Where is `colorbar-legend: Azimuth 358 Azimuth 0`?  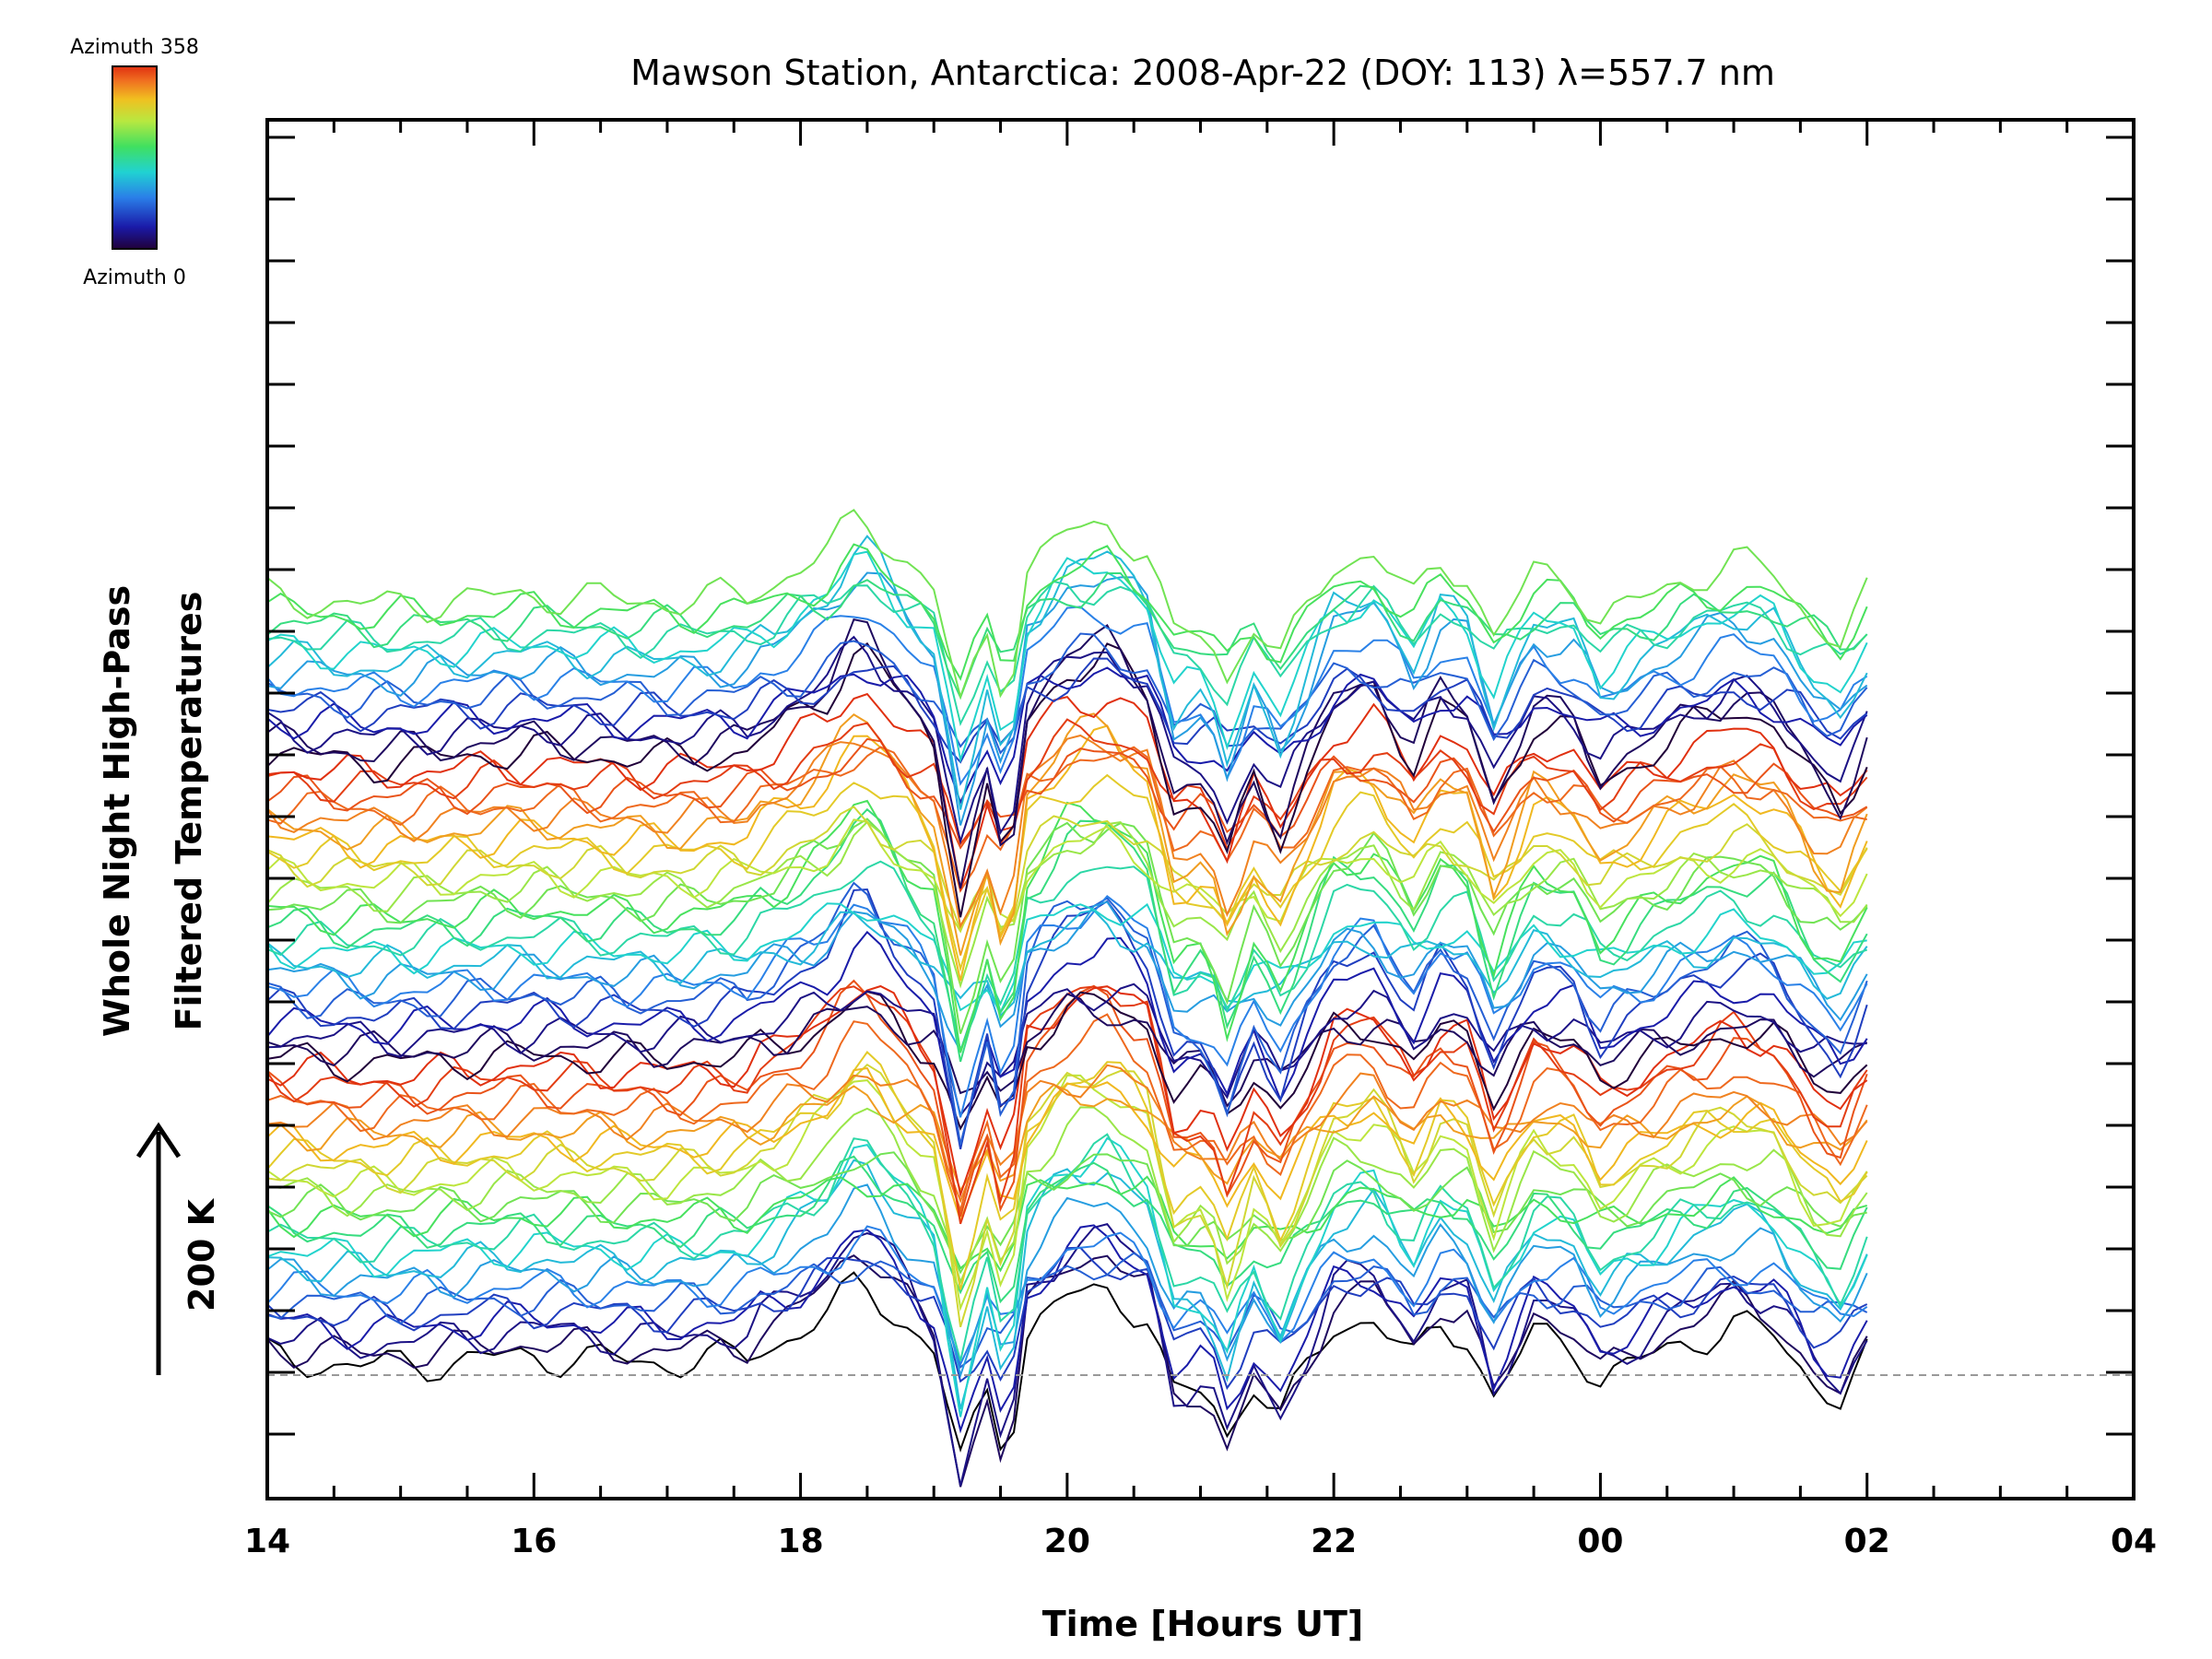
colorbar-legend: Azimuth 358 Azimuth 0 is located at coordinates (134, 162).